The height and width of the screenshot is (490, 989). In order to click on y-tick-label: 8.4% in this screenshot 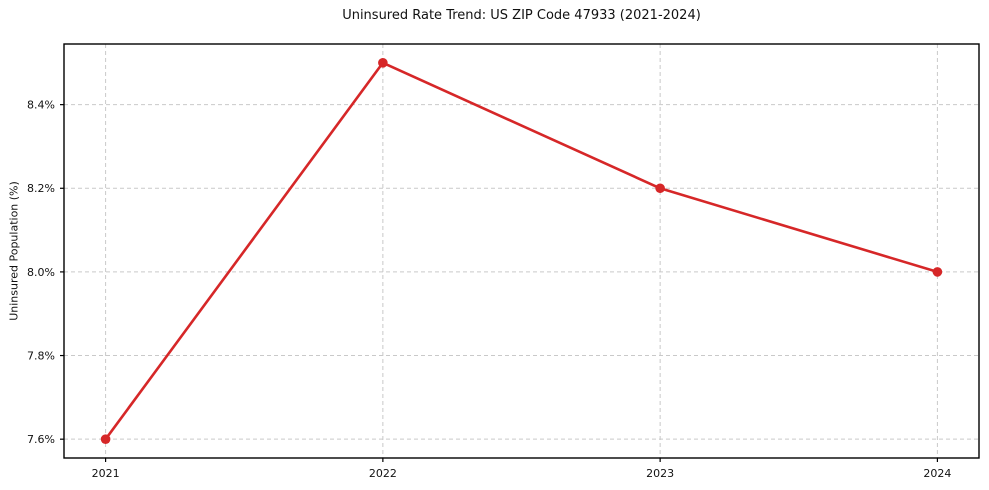, I will do `click(41, 104)`.